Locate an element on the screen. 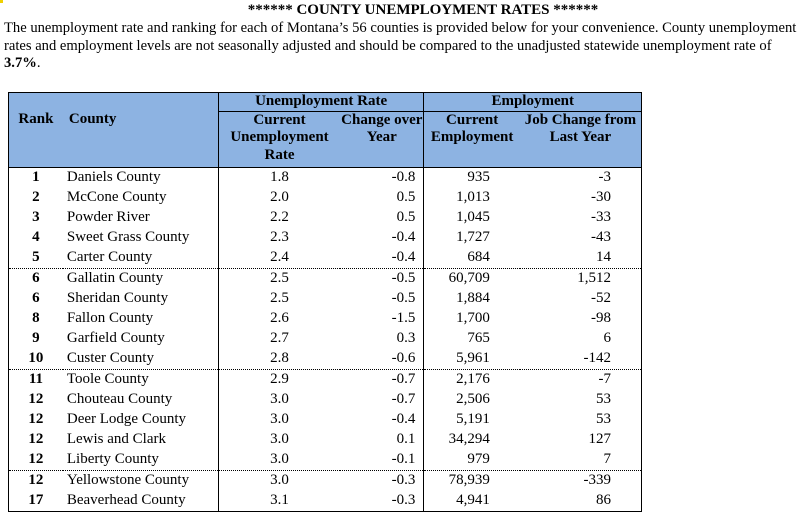 The height and width of the screenshot is (512, 804). cell-county: Gallatin County is located at coordinates (140, 278).